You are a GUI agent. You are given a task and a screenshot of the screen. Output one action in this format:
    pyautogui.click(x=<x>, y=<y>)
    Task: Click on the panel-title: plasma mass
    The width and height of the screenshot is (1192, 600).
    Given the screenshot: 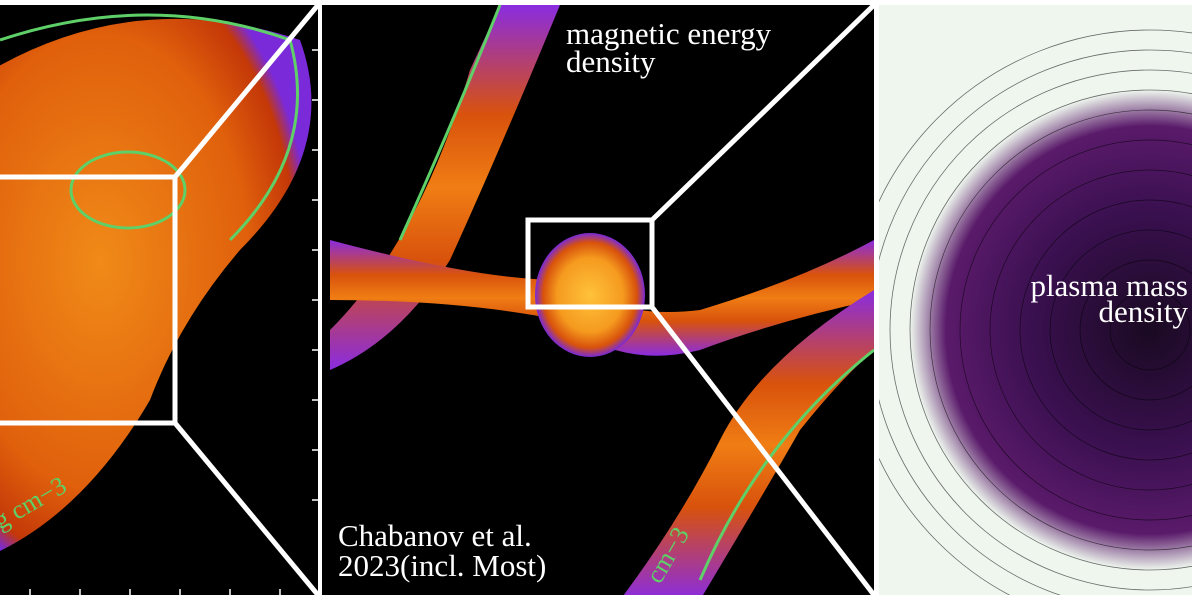 What is the action you would take?
    pyautogui.click(x=1109, y=285)
    